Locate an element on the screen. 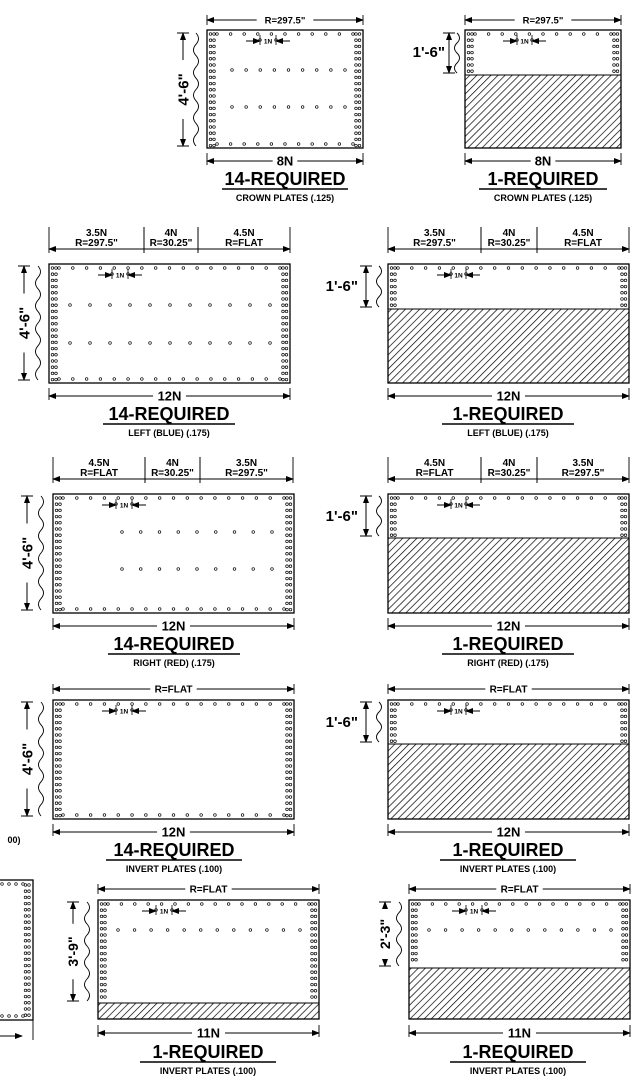 The height and width of the screenshot is (1090, 637). plate-caption: INVERT PLATES (.100) is located at coordinates (174, 869).